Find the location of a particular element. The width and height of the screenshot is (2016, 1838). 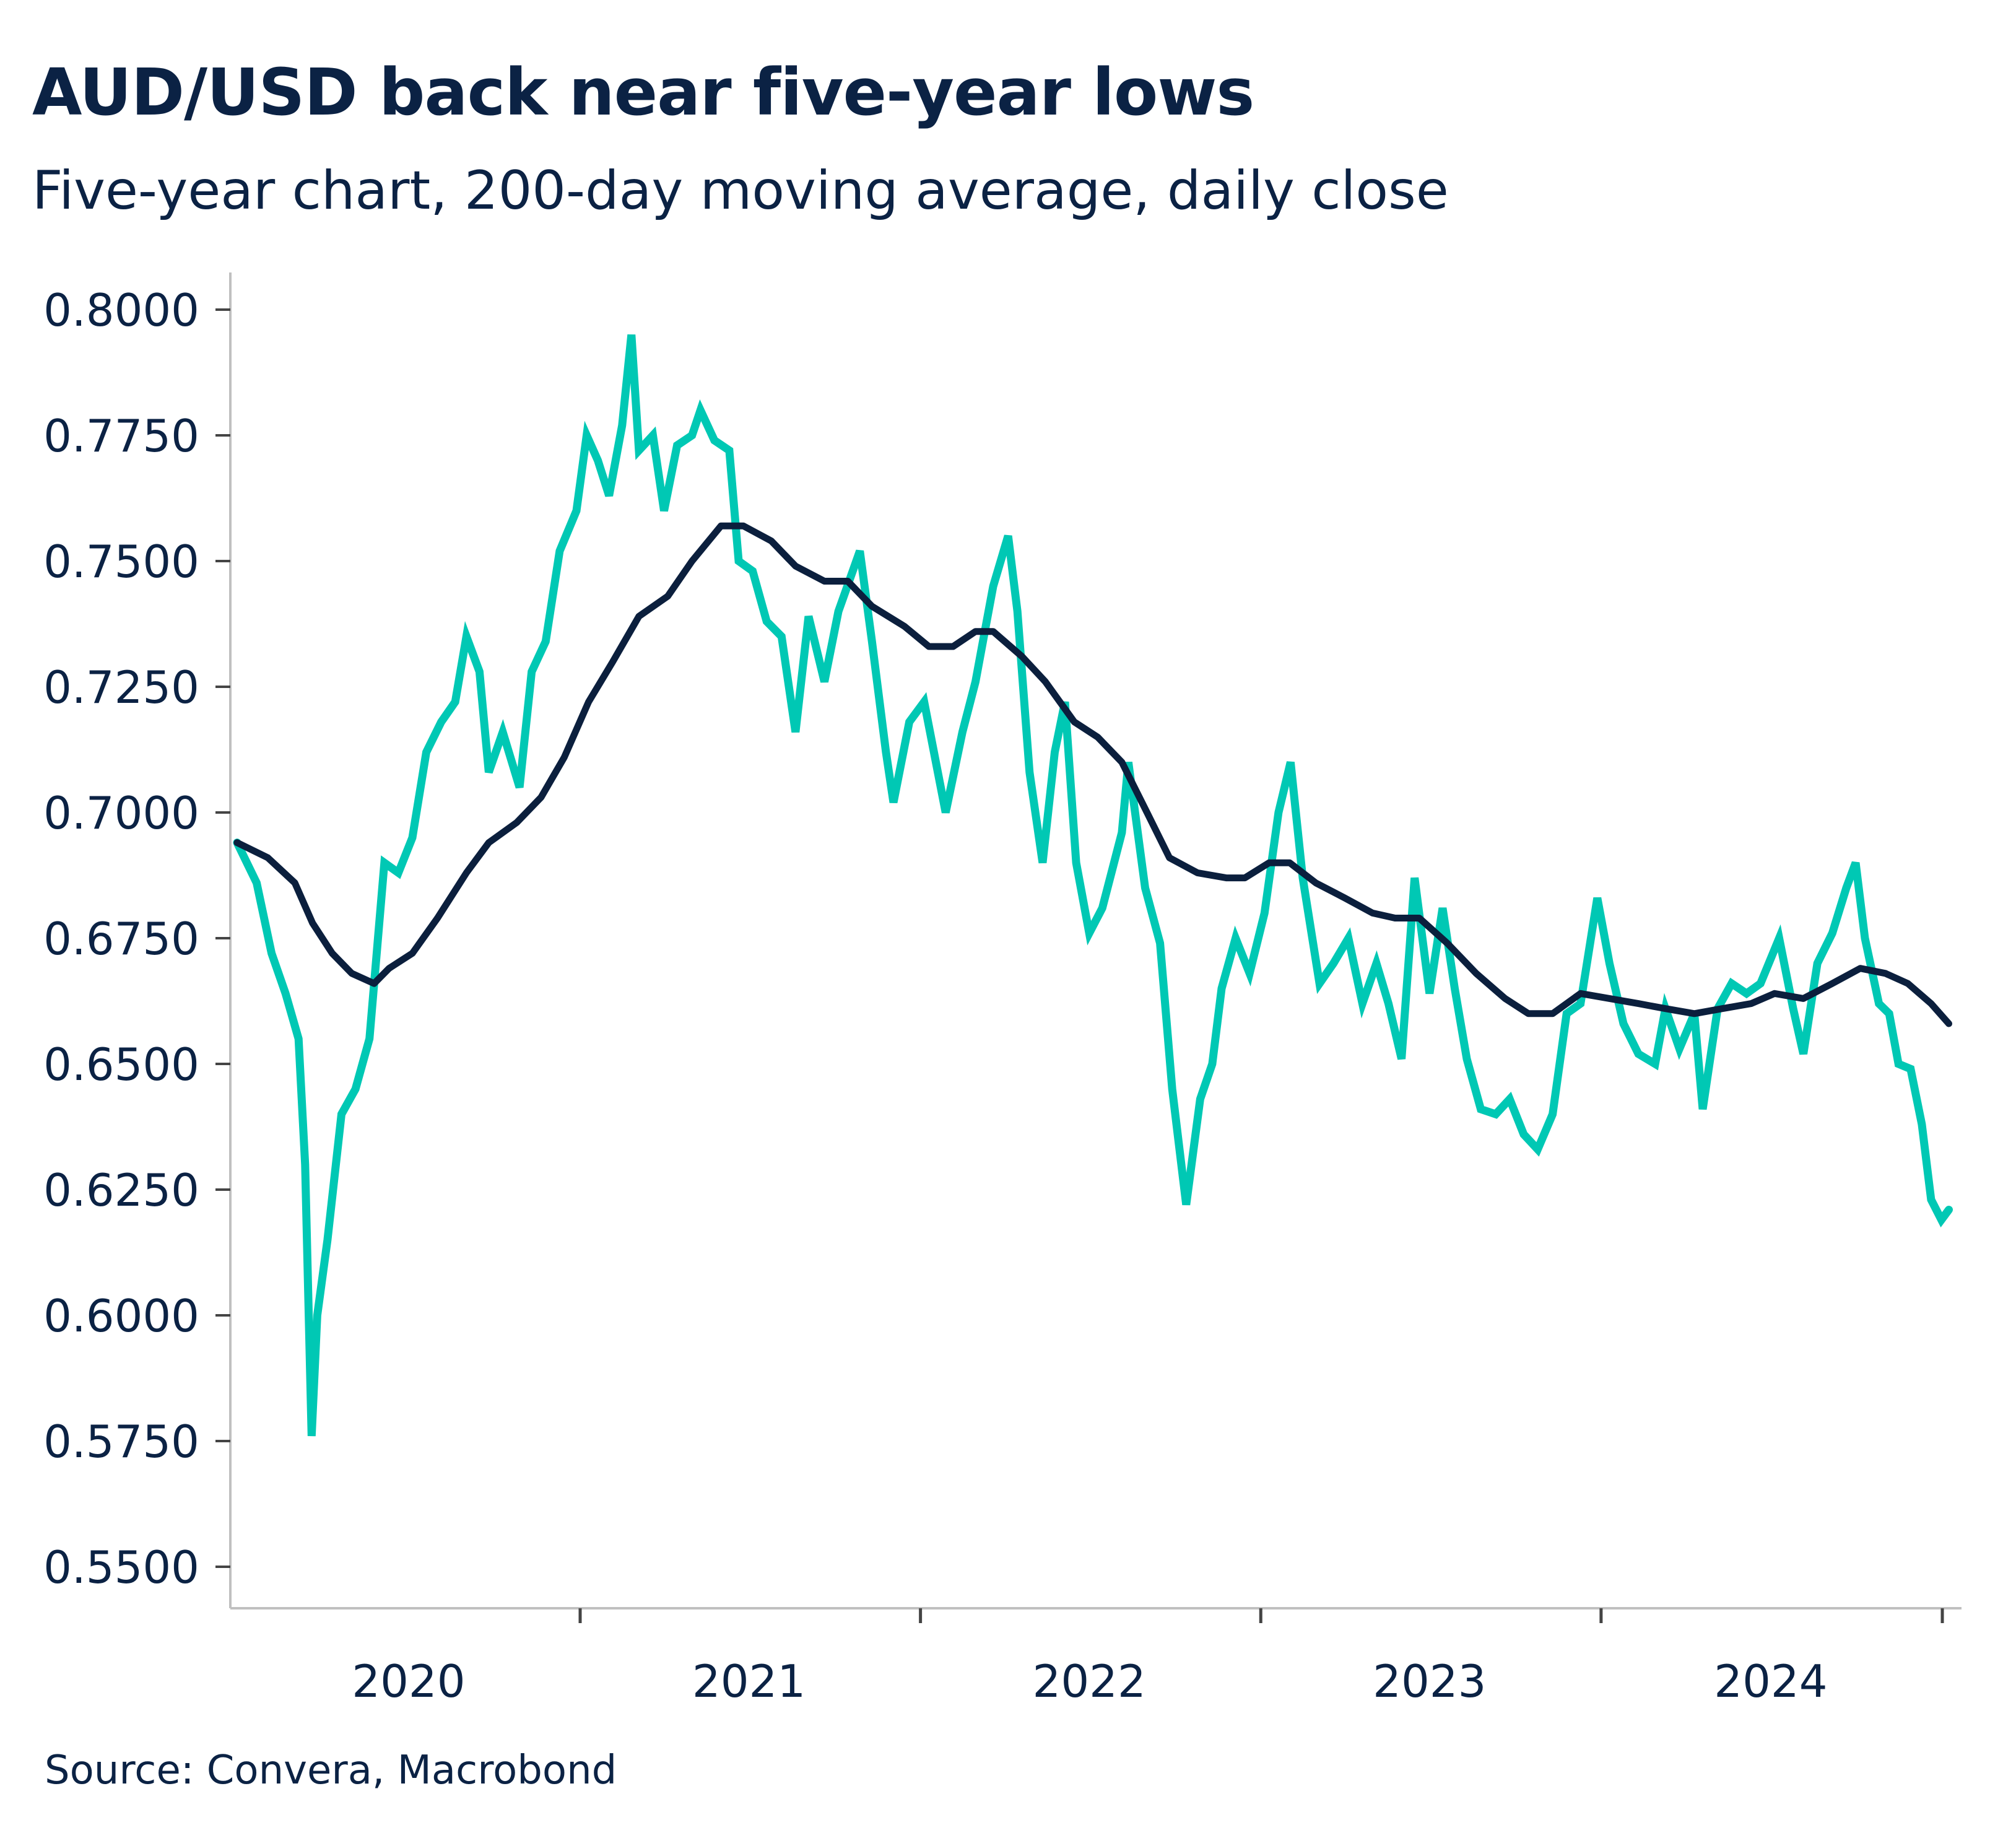

y-tick-label: 0.7250 is located at coordinates (121, 687).